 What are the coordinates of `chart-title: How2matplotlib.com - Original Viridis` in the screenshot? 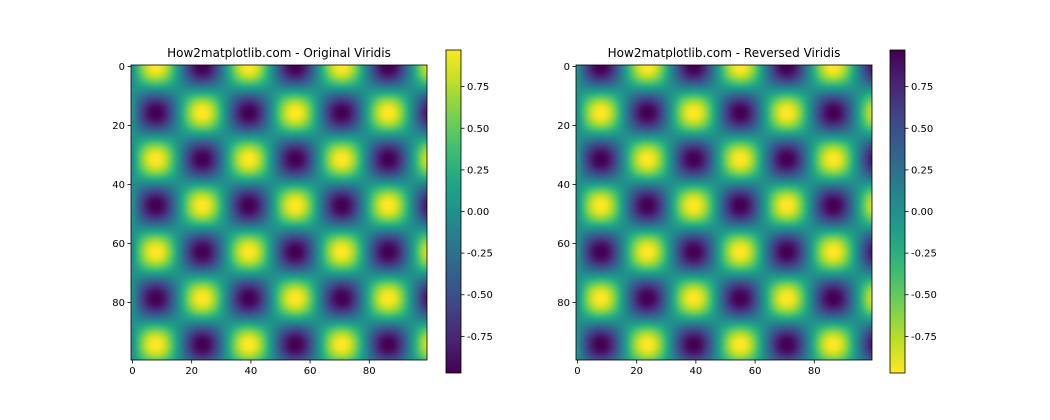 It's located at (279, 53).